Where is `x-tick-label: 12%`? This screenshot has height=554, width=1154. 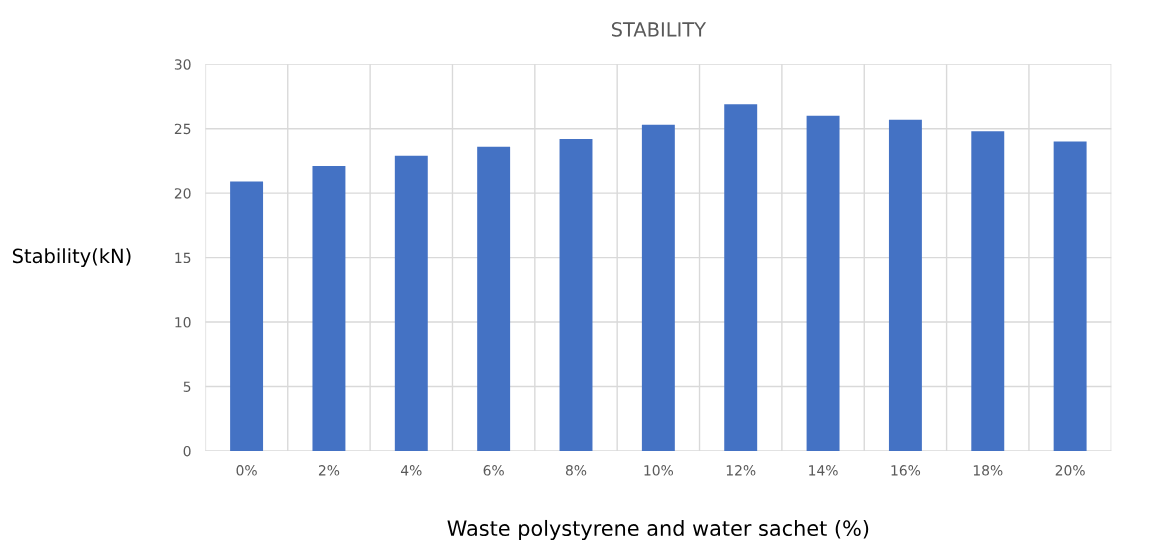 x-tick-label: 12% is located at coordinates (741, 470).